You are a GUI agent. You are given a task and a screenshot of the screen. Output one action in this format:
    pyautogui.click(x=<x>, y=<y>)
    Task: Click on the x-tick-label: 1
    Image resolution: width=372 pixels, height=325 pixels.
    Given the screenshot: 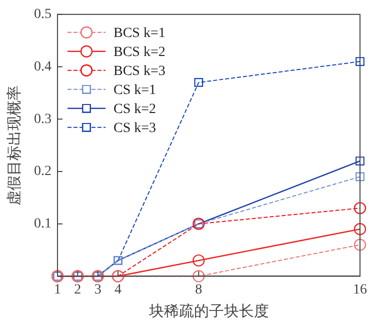 What is the action you would take?
    pyautogui.click(x=57, y=290)
    